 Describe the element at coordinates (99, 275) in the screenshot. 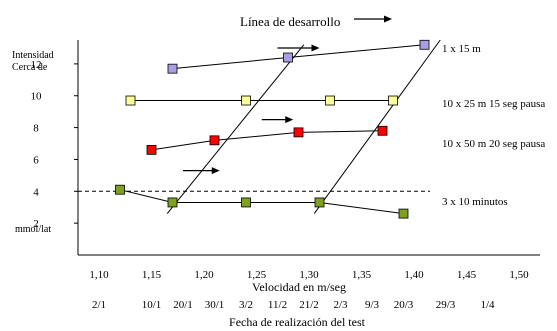

I see `x-tick-label: 1,10` at that location.